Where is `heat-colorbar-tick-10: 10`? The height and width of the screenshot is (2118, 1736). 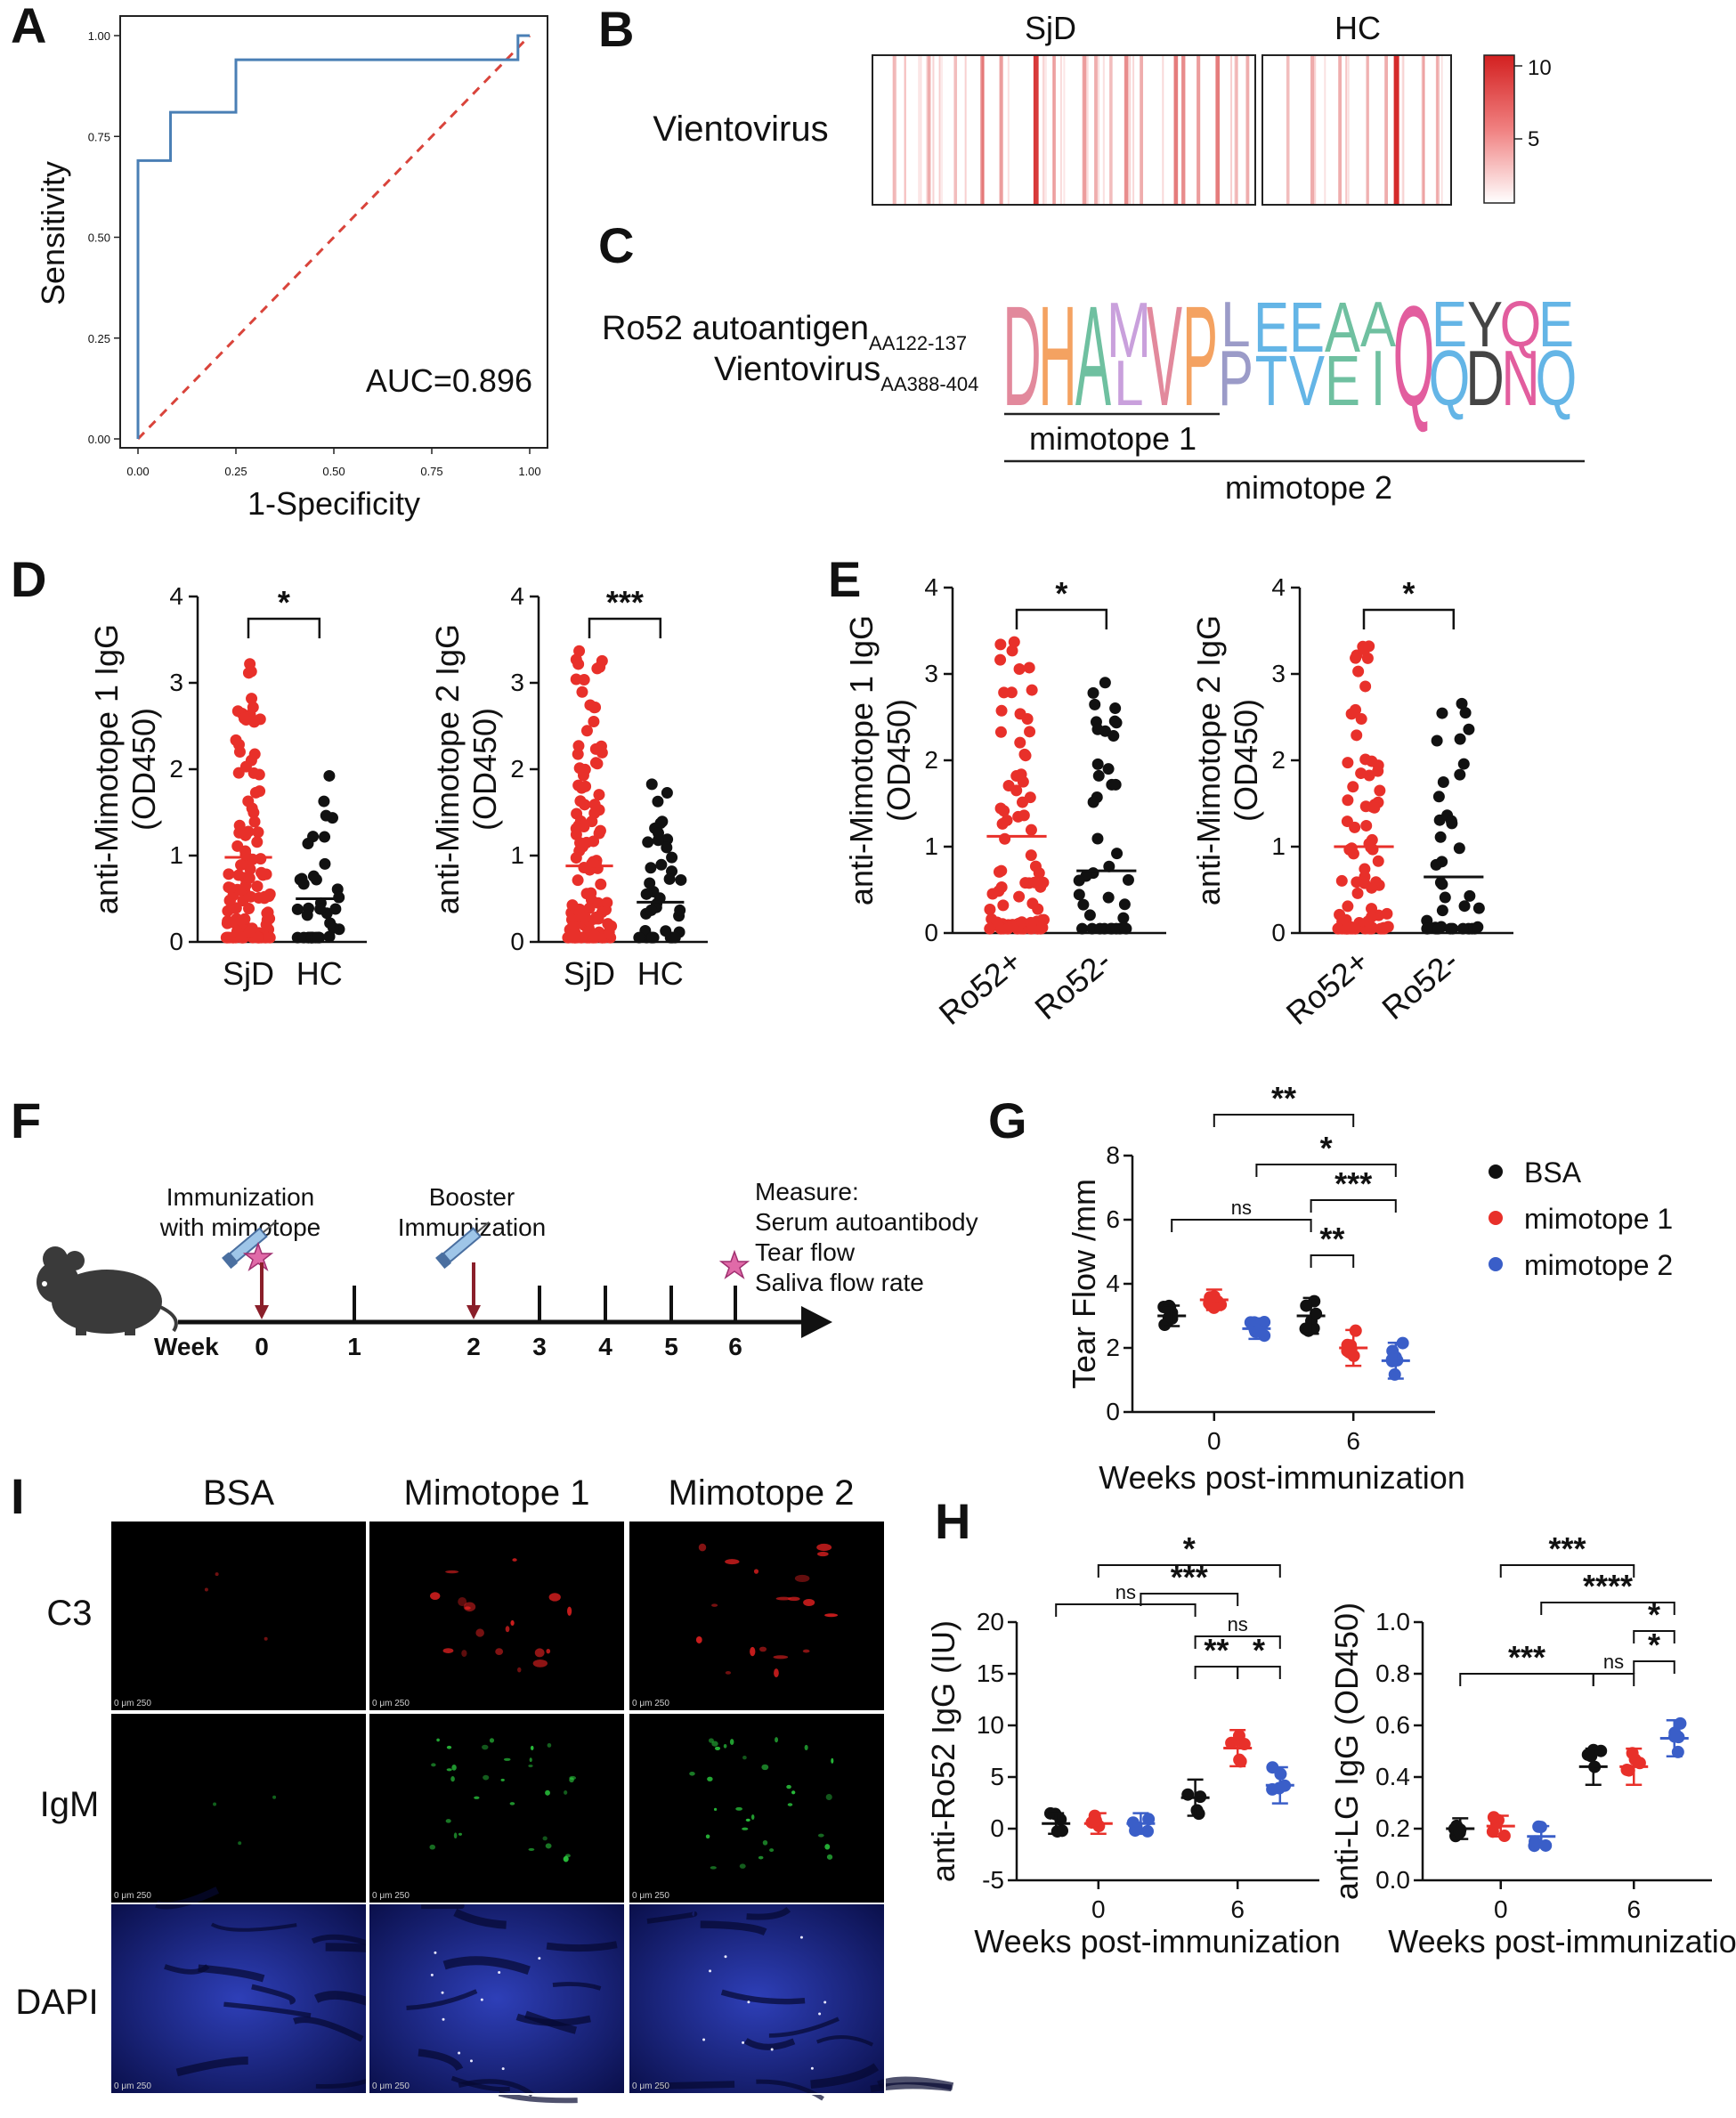
heat-colorbar-tick-10: 10 is located at coordinates (1540, 68).